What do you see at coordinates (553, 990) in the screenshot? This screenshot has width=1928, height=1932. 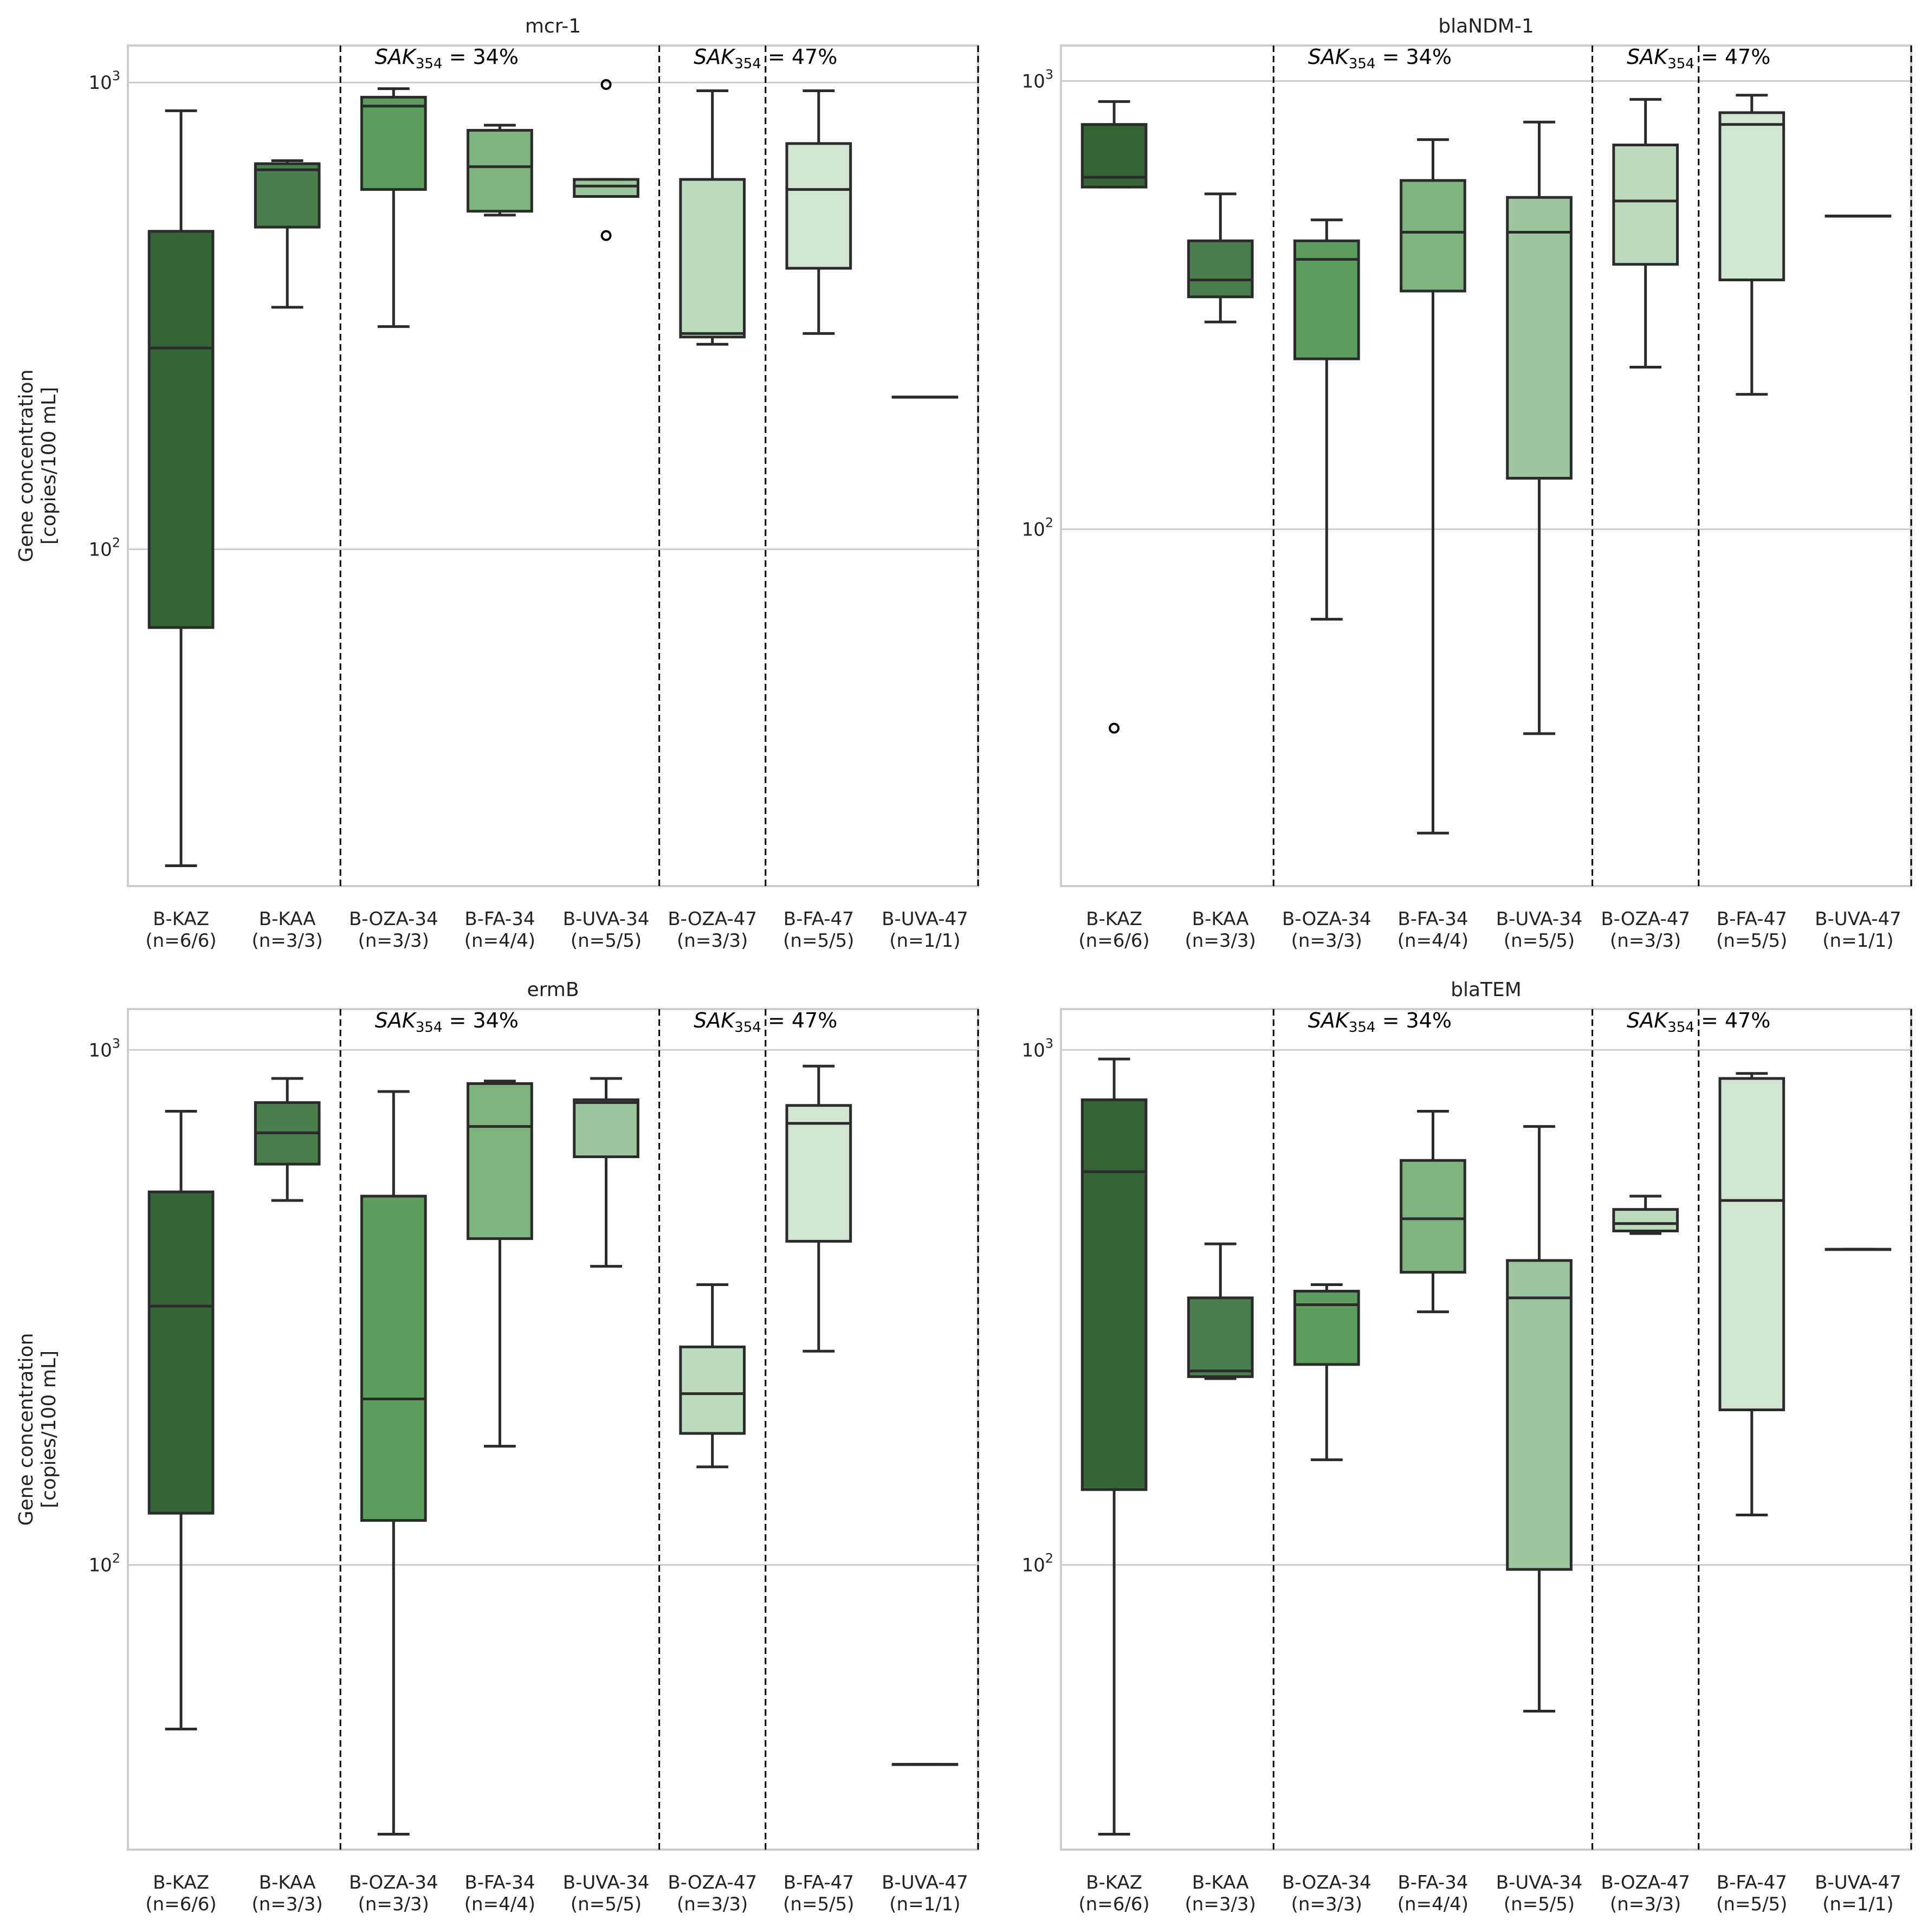 I see `panel-title: ermB` at bounding box center [553, 990].